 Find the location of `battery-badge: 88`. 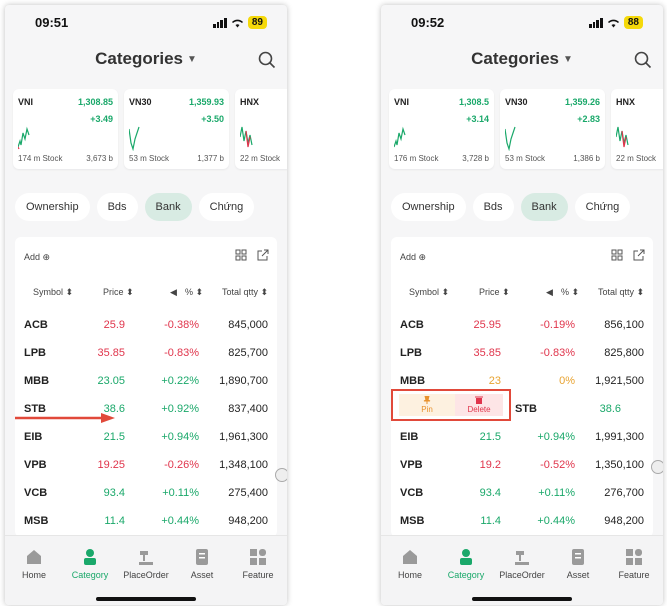

battery-badge: 88 is located at coordinates (633, 22).